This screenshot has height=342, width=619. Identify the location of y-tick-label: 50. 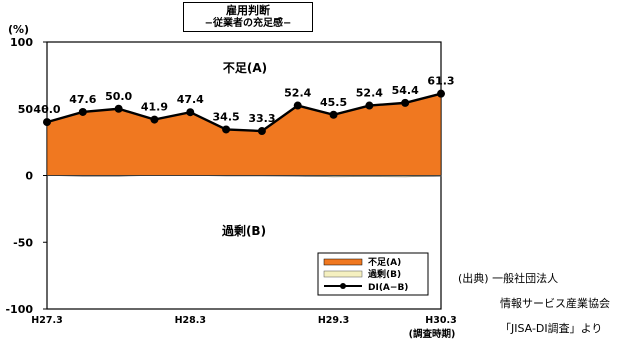
(26, 109).